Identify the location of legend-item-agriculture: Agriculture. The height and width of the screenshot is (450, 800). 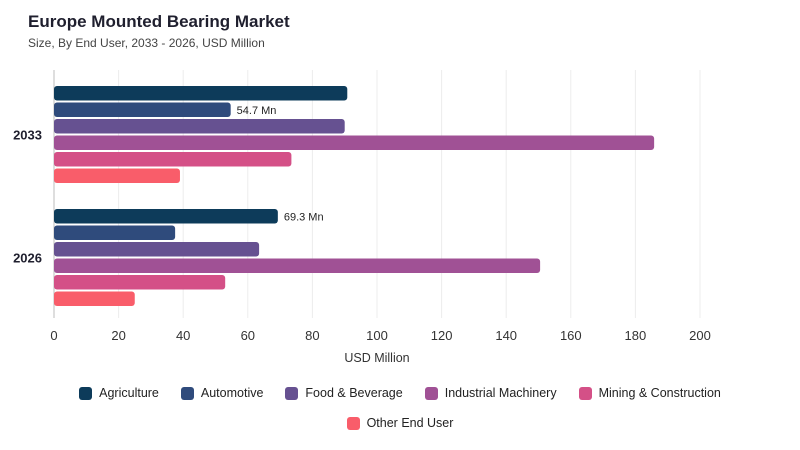
(119, 393).